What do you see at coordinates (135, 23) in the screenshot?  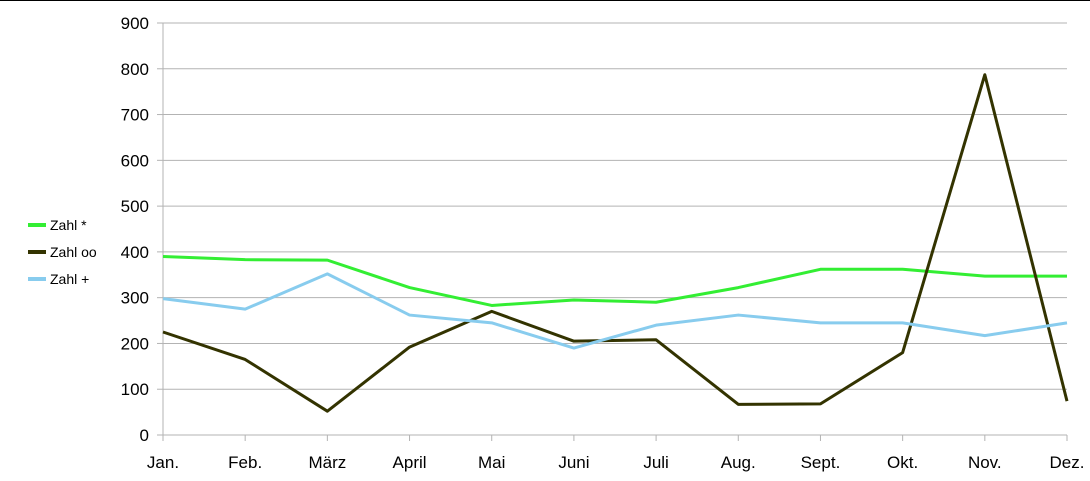 I see `y-tick-label: 900` at bounding box center [135, 23].